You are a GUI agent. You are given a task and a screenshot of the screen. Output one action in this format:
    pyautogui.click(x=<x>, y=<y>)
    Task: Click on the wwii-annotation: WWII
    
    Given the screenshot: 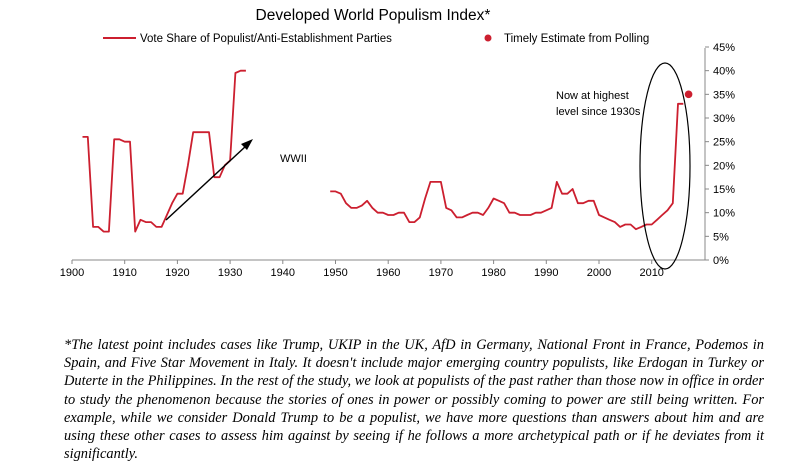 What is the action you would take?
    pyautogui.click(x=236, y=180)
    